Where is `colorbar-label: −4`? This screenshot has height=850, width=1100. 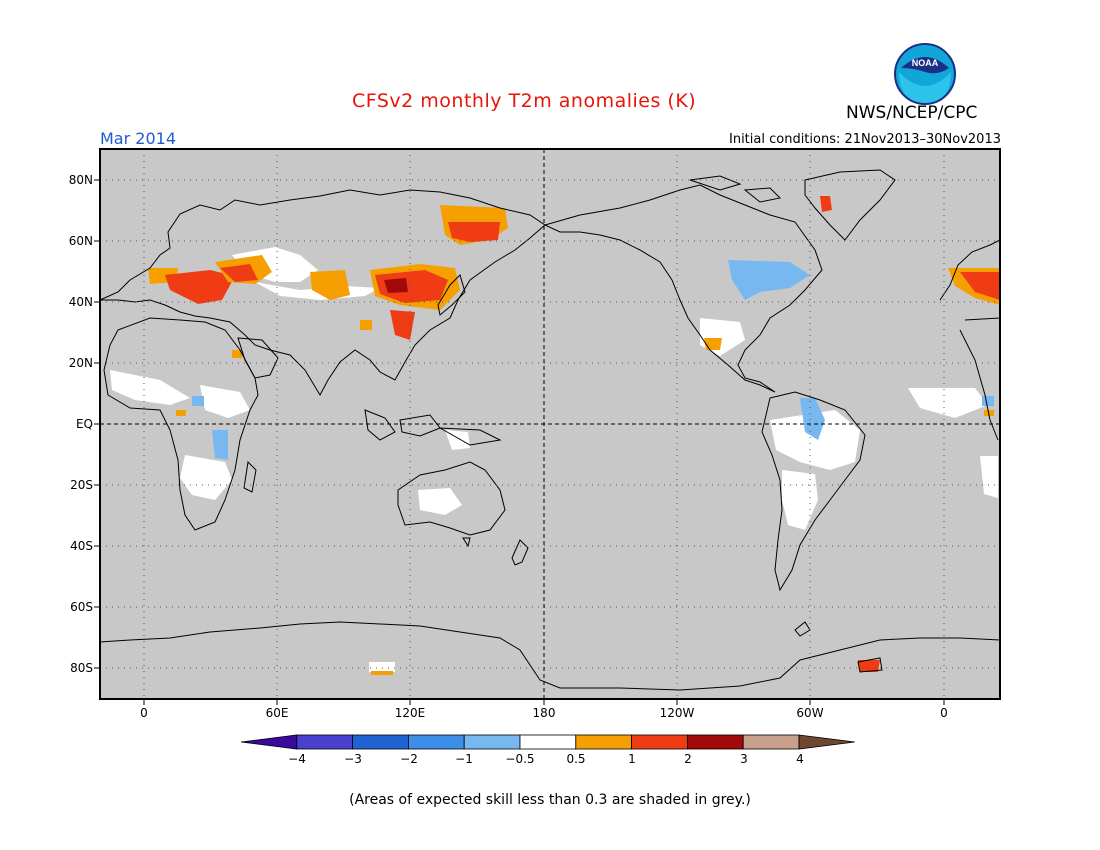
colorbar-label: −4 is located at coordinates (297, 759).